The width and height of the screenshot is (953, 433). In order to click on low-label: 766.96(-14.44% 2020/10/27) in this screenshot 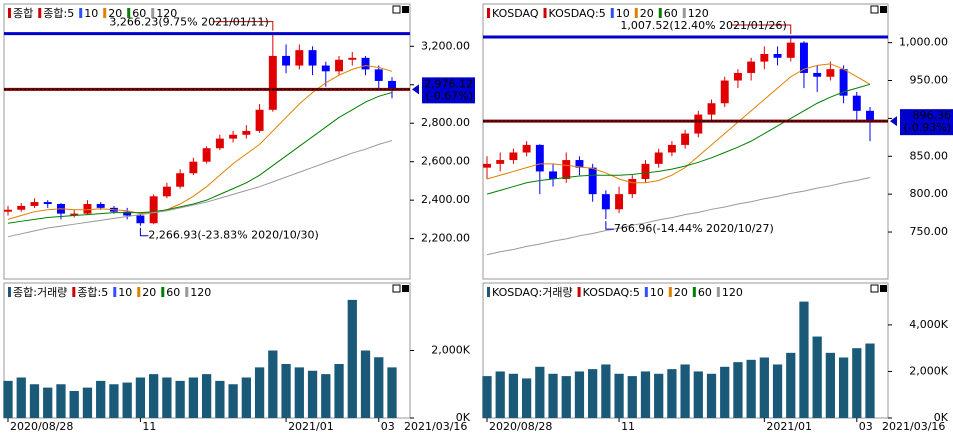, I will do `click(694, 228)`.